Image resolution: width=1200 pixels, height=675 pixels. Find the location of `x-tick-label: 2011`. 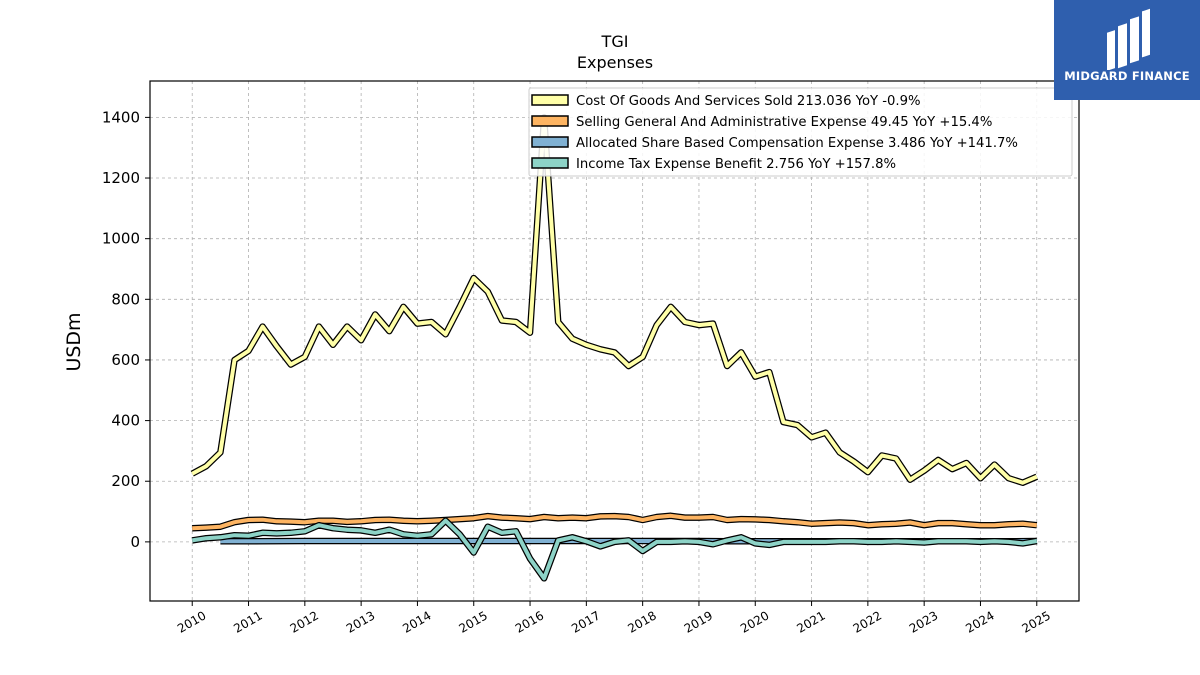

x-tick-label: 2011 is located at coordinates (247, 621).